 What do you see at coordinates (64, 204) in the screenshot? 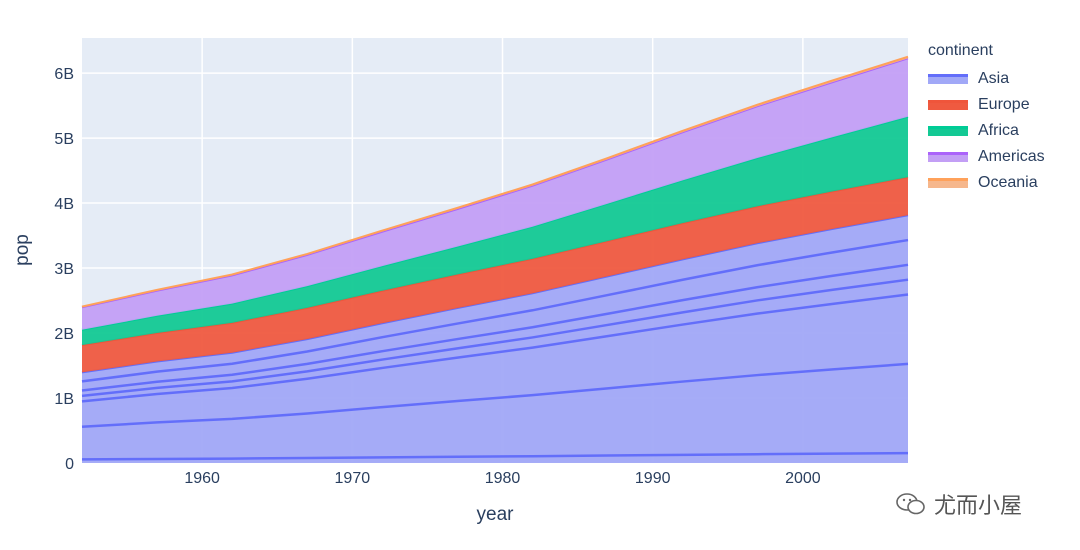
I see `y-tick-label: 4B` at bounding box center [64, 204].